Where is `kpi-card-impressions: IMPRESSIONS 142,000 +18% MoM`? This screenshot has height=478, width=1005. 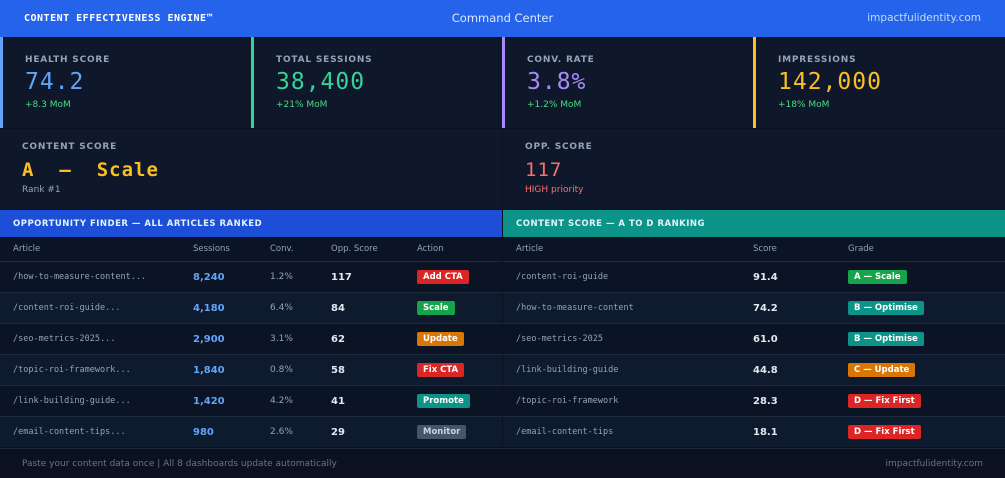
kpi-card-impressions: IMPRESSIONS 142,000 +18% MoM is located at coordinates (879, 82).